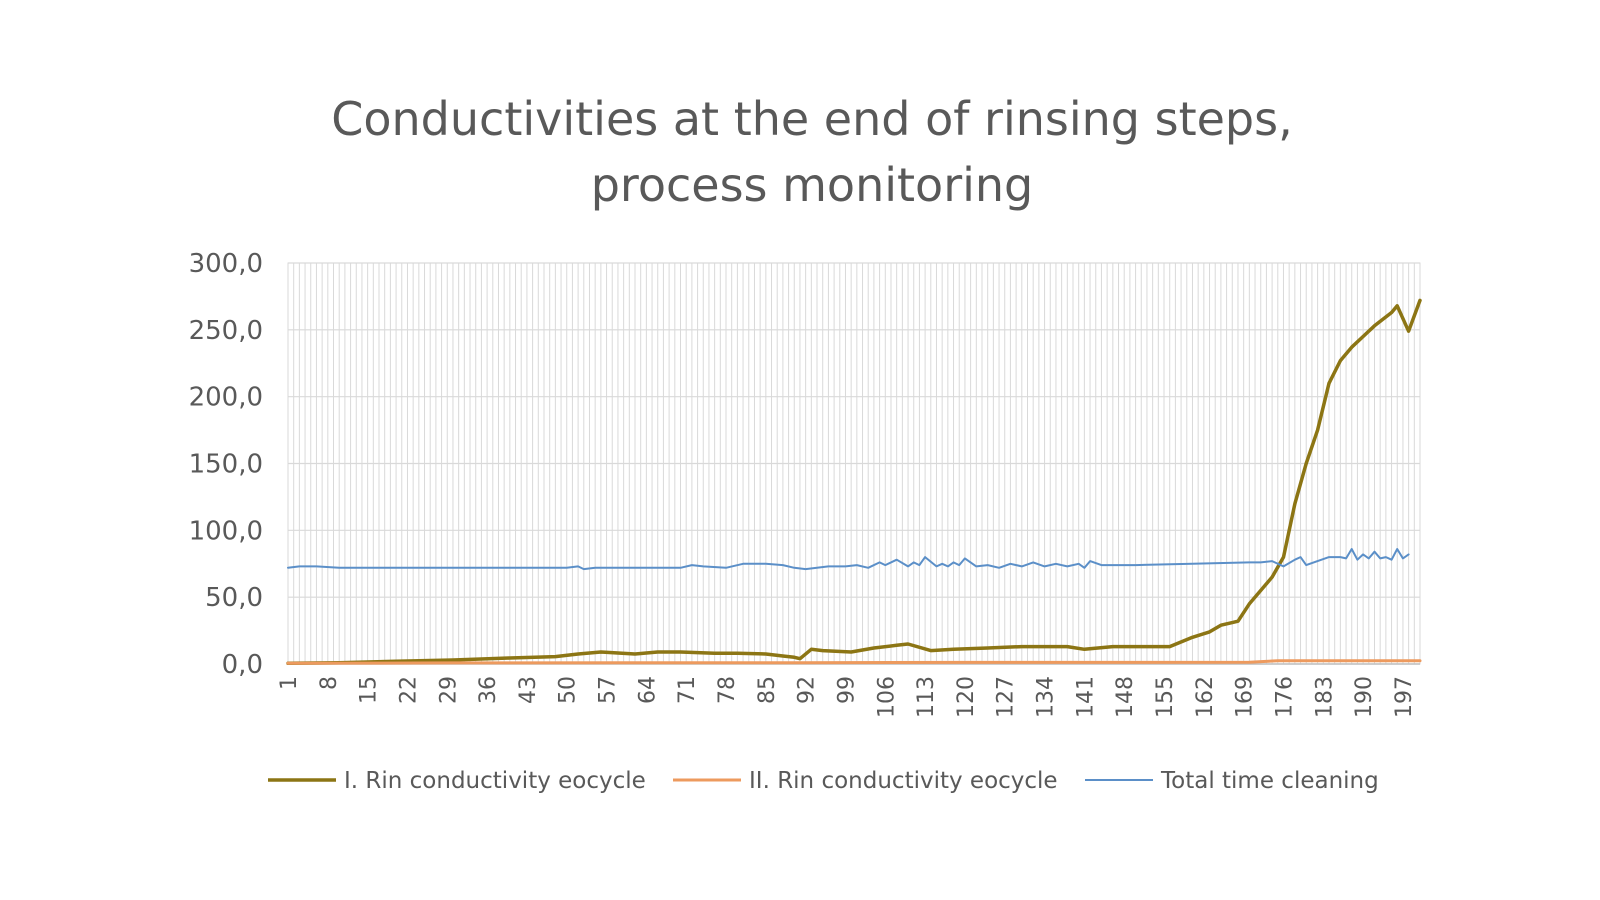 The height and width of the screenshot is (900, 1600). What do you see at coordinates (1269, 781) in the screenshot?
I see `legend-label-3: Total time cleaning` at bounding box center [1269, 781].